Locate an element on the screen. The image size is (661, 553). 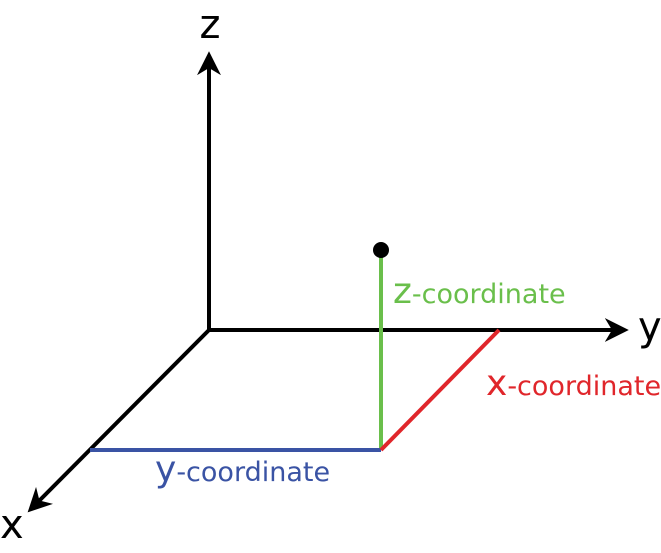
letter: x is located at coordinates (496, 383).